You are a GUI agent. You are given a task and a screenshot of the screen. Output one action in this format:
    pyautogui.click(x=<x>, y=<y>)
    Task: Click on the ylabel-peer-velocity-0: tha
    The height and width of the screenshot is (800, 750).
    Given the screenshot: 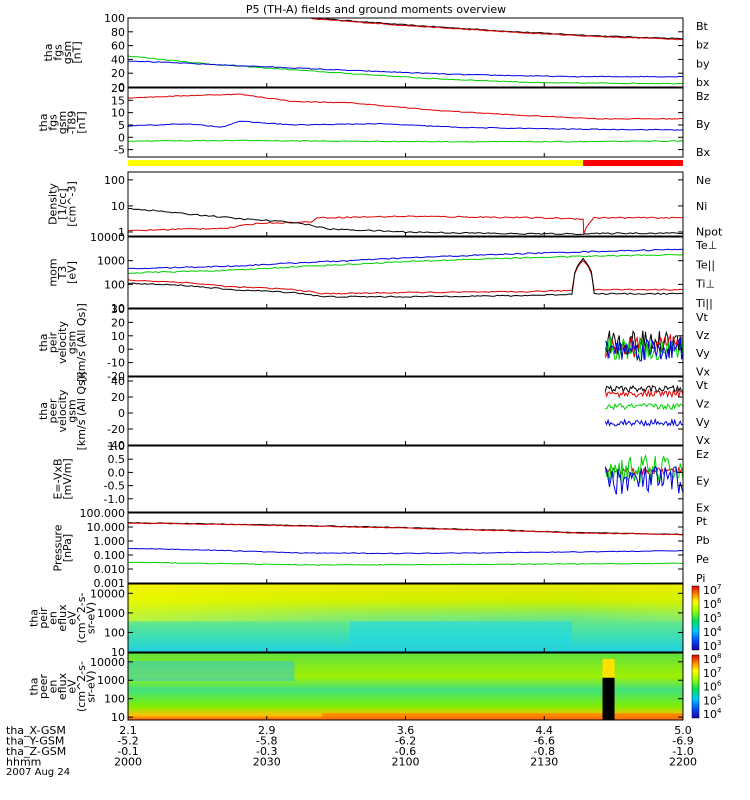 What is the action you would take?
    pyautogui.click(x=43, y=411)
    